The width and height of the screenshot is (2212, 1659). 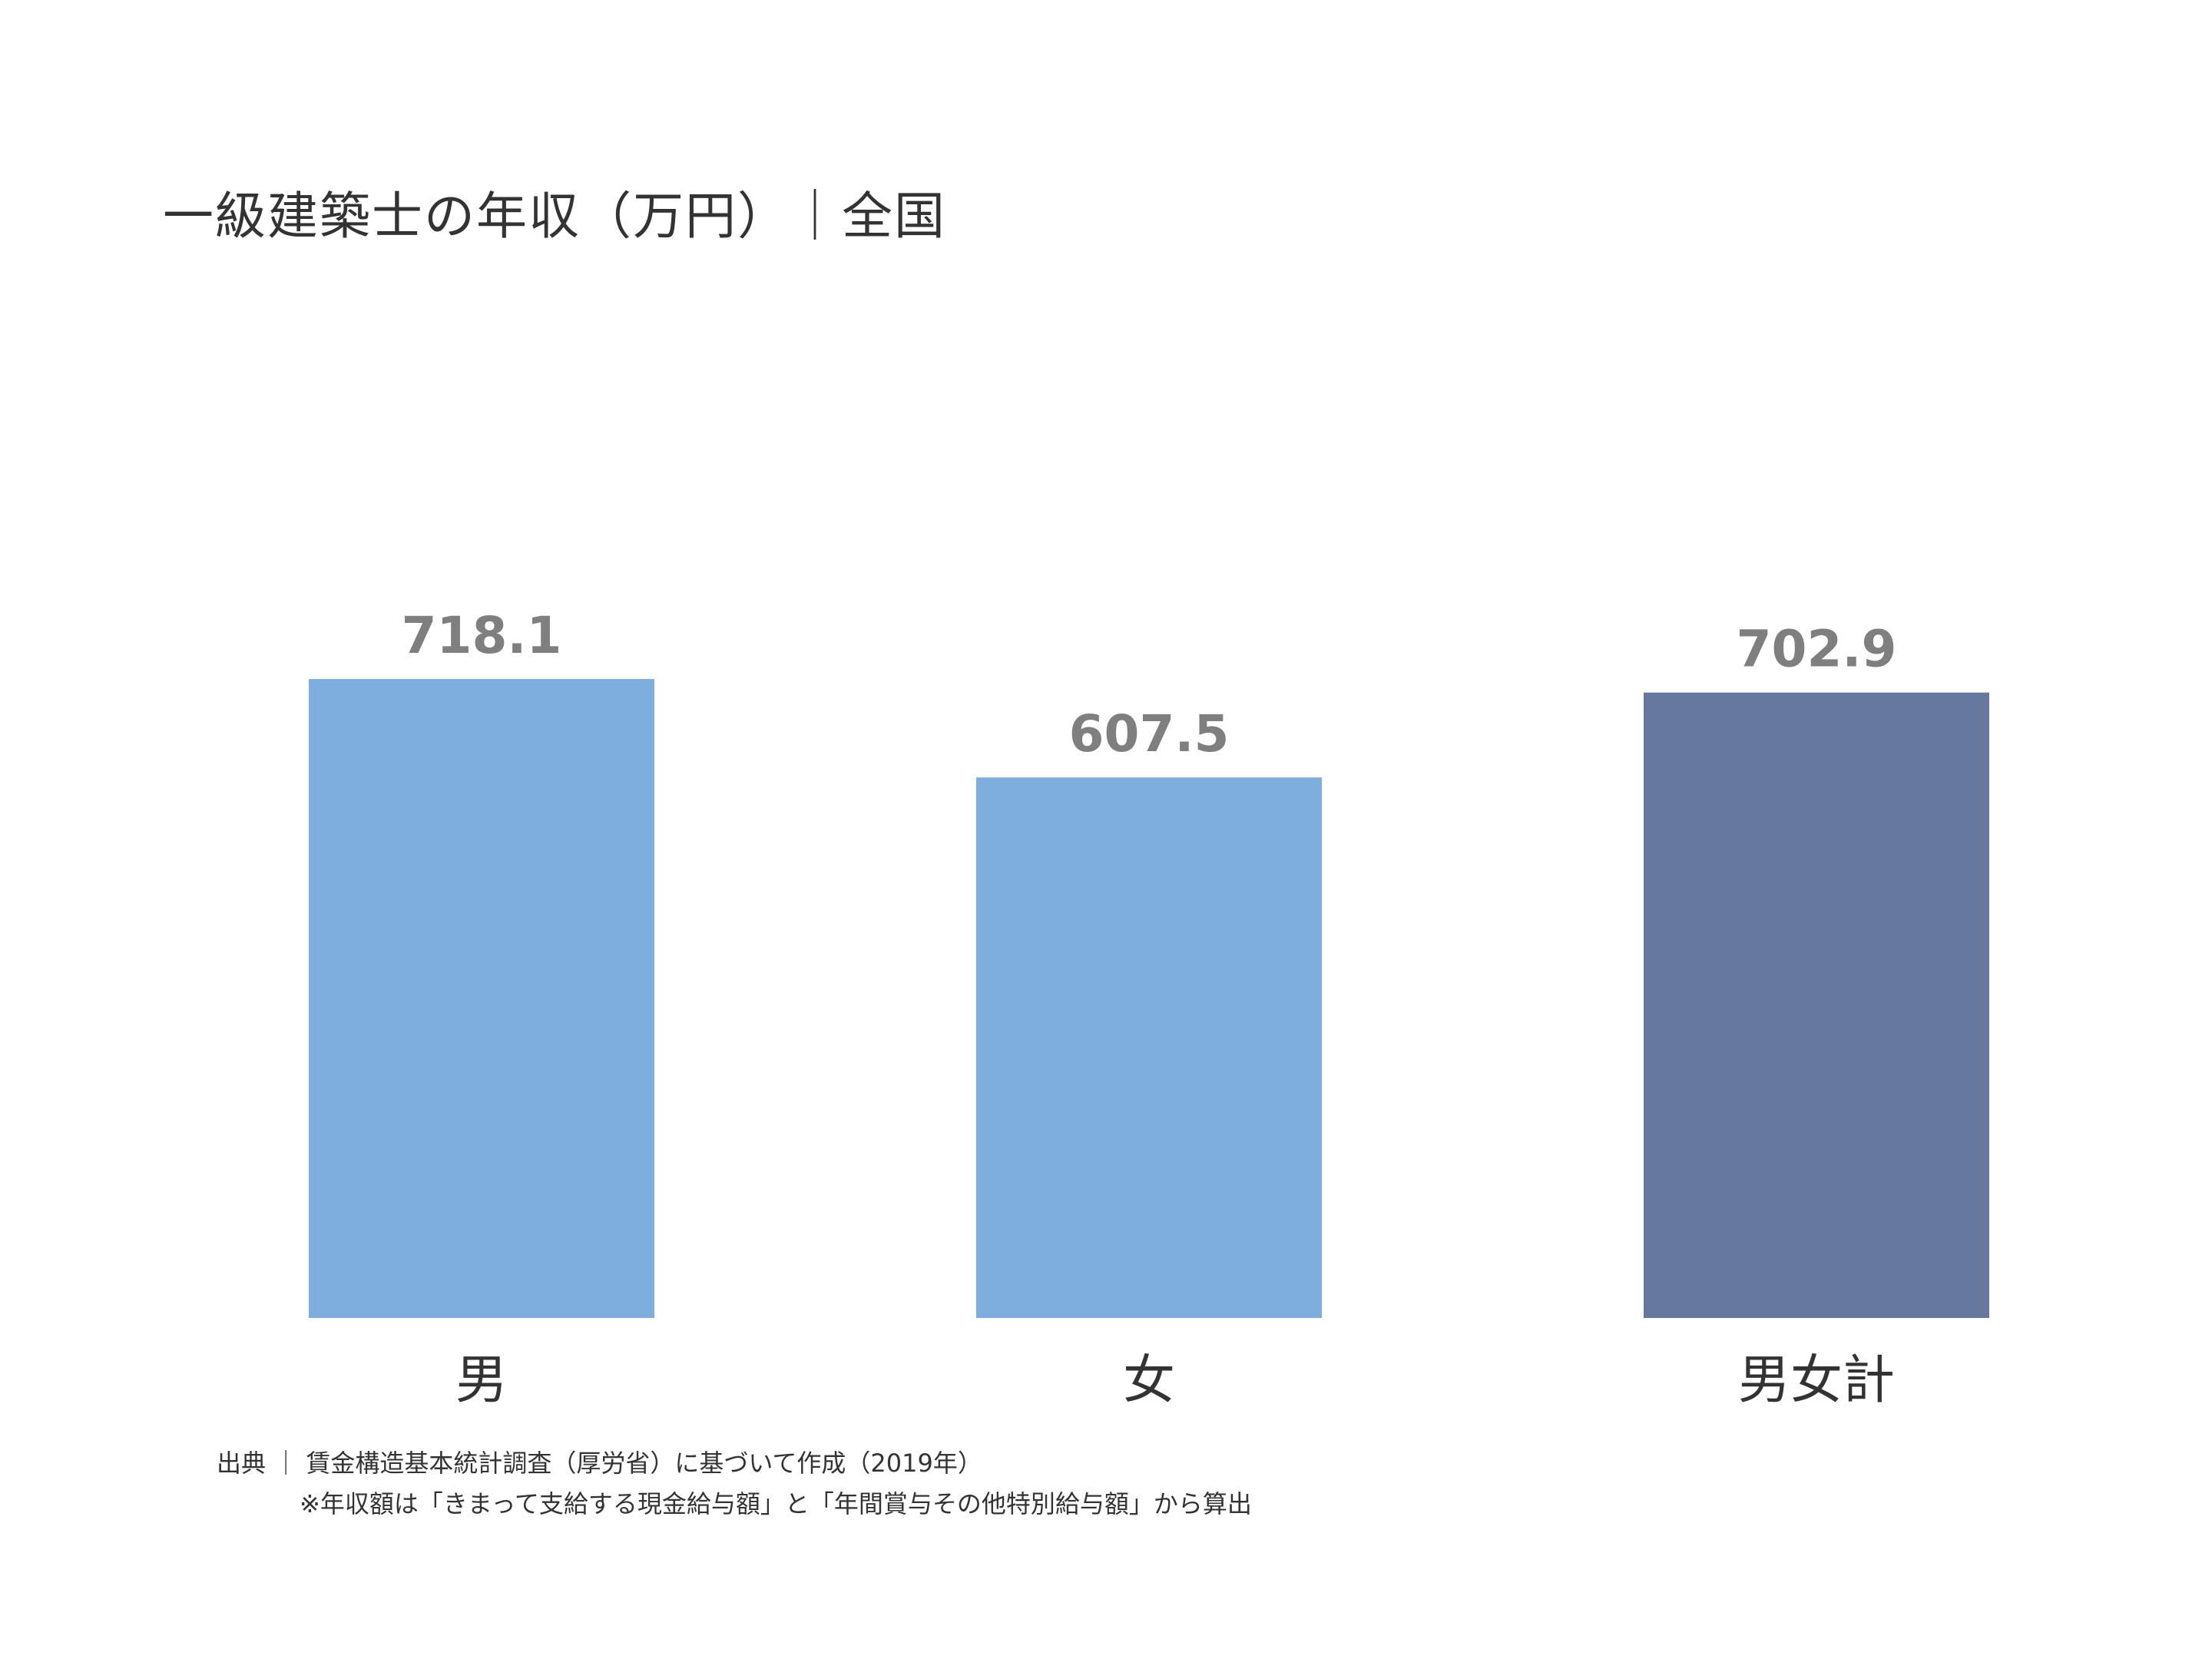 I want to click on category-labels-layer: 男 女 男女計, so click(x=1175, y=1380).